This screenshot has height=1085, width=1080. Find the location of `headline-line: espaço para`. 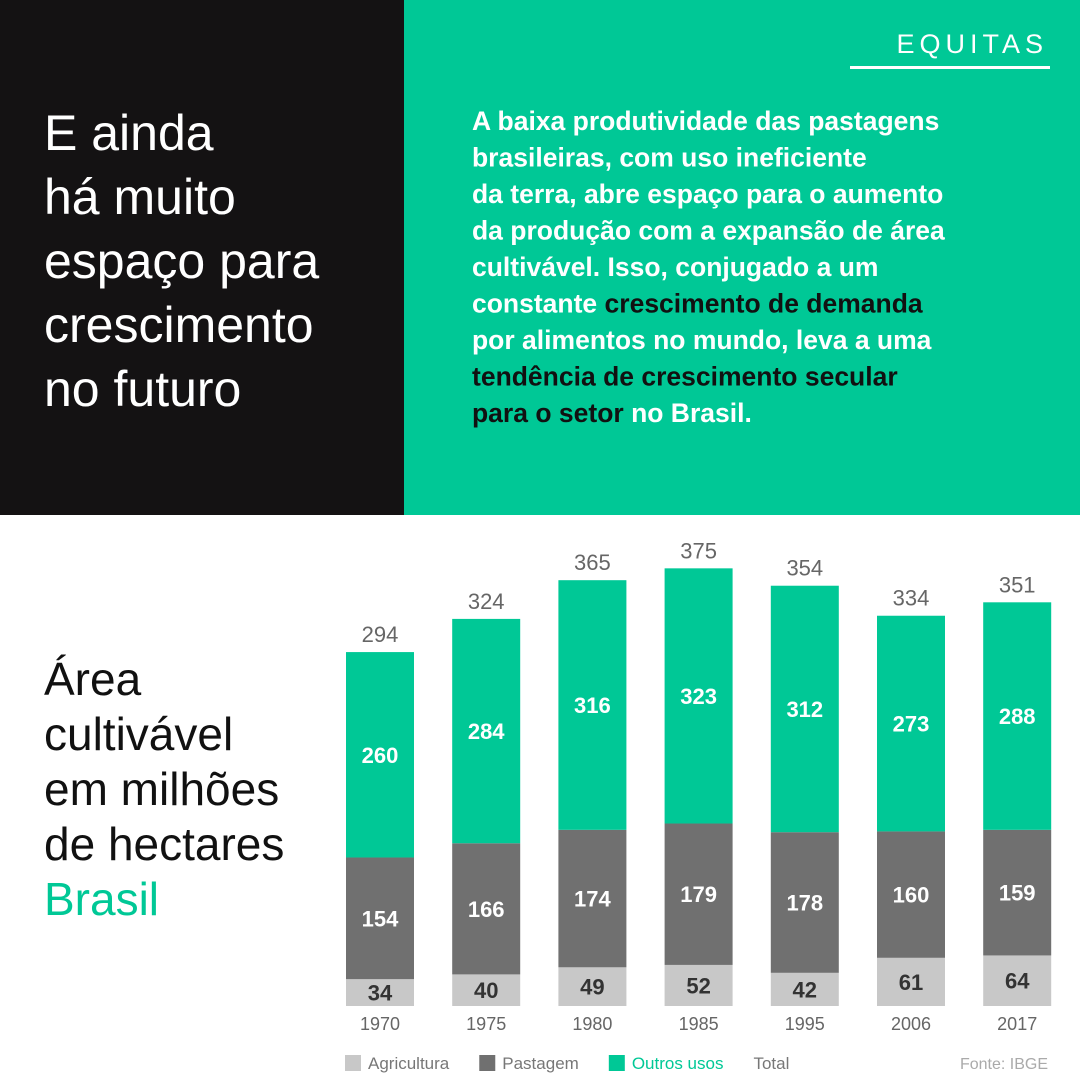

headline-line: espaço para is located at coordinates (181, 261).